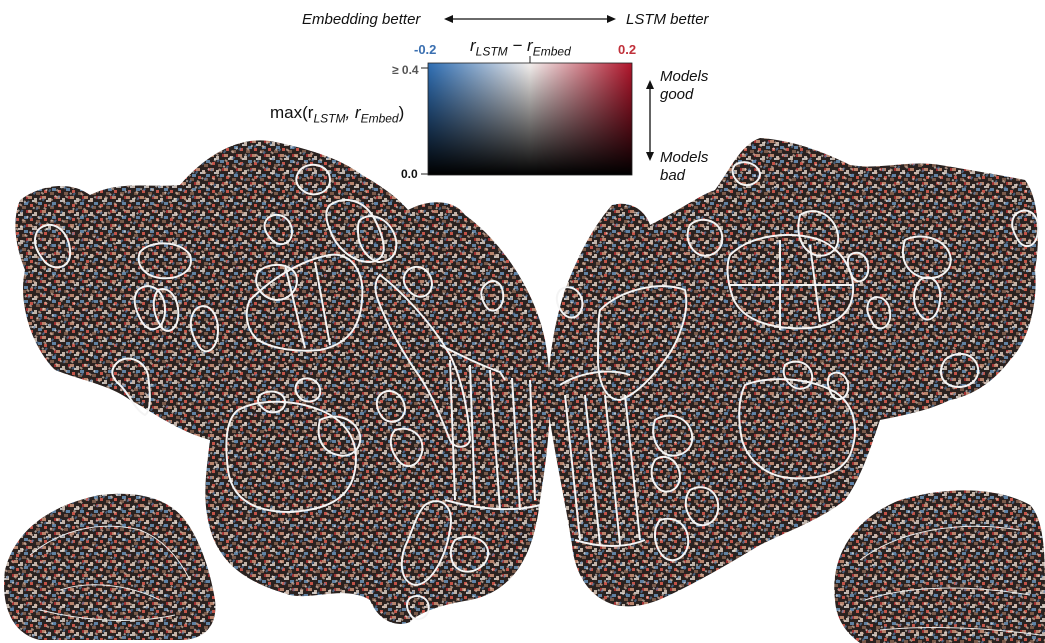 The width and height of the screenshot is (1045, 643). What do you see at coordinates (110, 566) in the screenshot?
I see `left-inflated-brain` at bounding box center [110, 566].